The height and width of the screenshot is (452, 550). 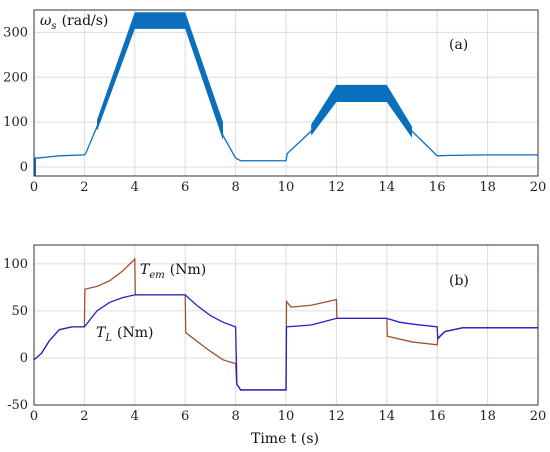 What do you see at coordinates (538, 416) in the screenshot?
I see `panel-b-xtick-label: 20` at bounding box center [538, 416].